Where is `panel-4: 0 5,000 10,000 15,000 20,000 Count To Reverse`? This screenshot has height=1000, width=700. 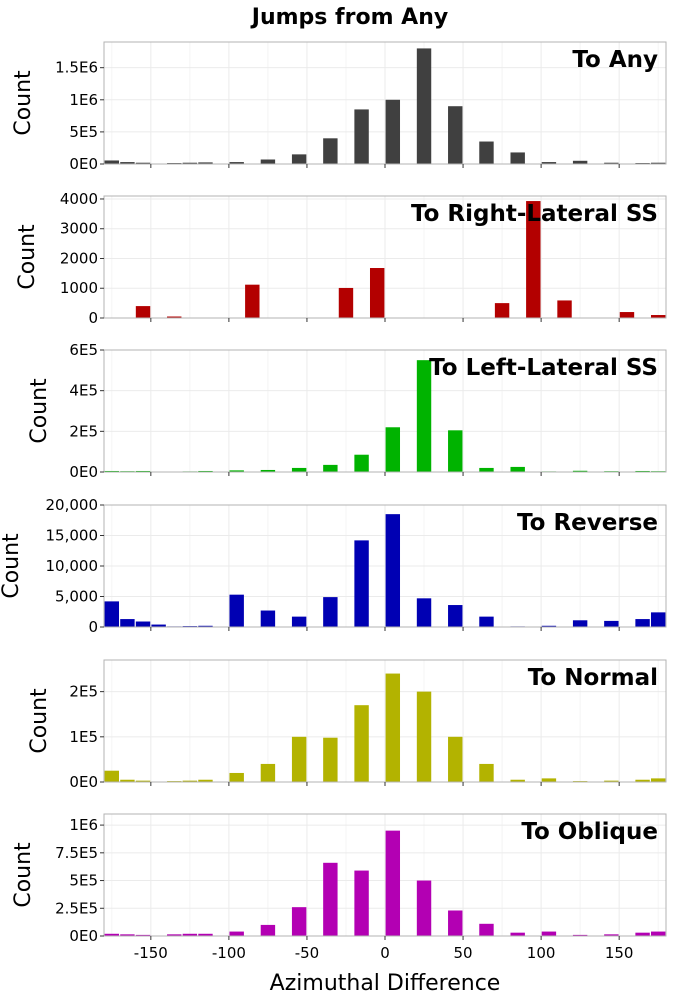 panel-4: 0 5,000 10,000 15,000 20,000 Count To Reverse is located at coordinates (333, 566).